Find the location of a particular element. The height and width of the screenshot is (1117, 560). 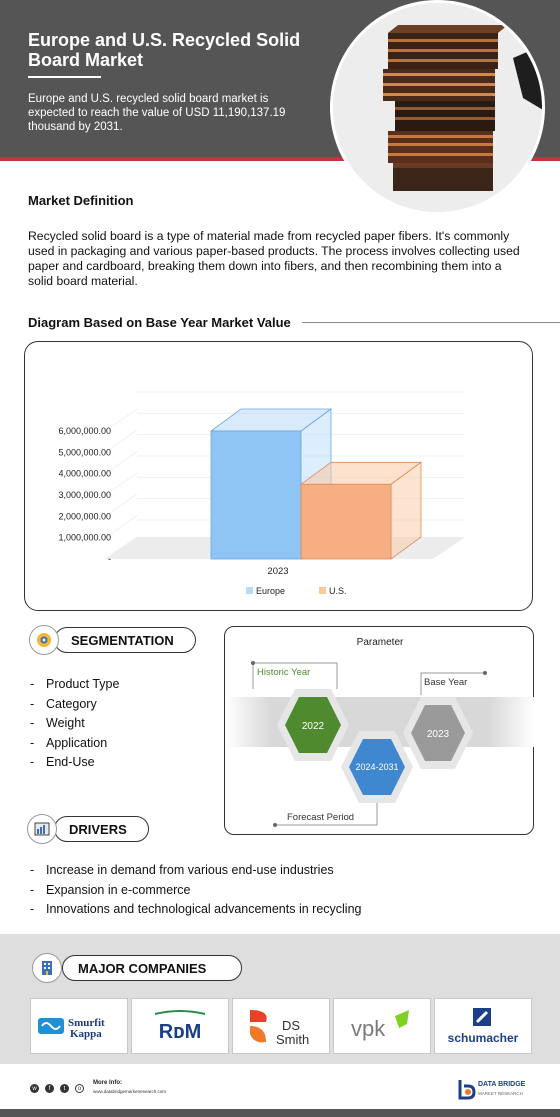

major-companies-pill: MAJOR COMPANIES is located at coordinates (152, 968).